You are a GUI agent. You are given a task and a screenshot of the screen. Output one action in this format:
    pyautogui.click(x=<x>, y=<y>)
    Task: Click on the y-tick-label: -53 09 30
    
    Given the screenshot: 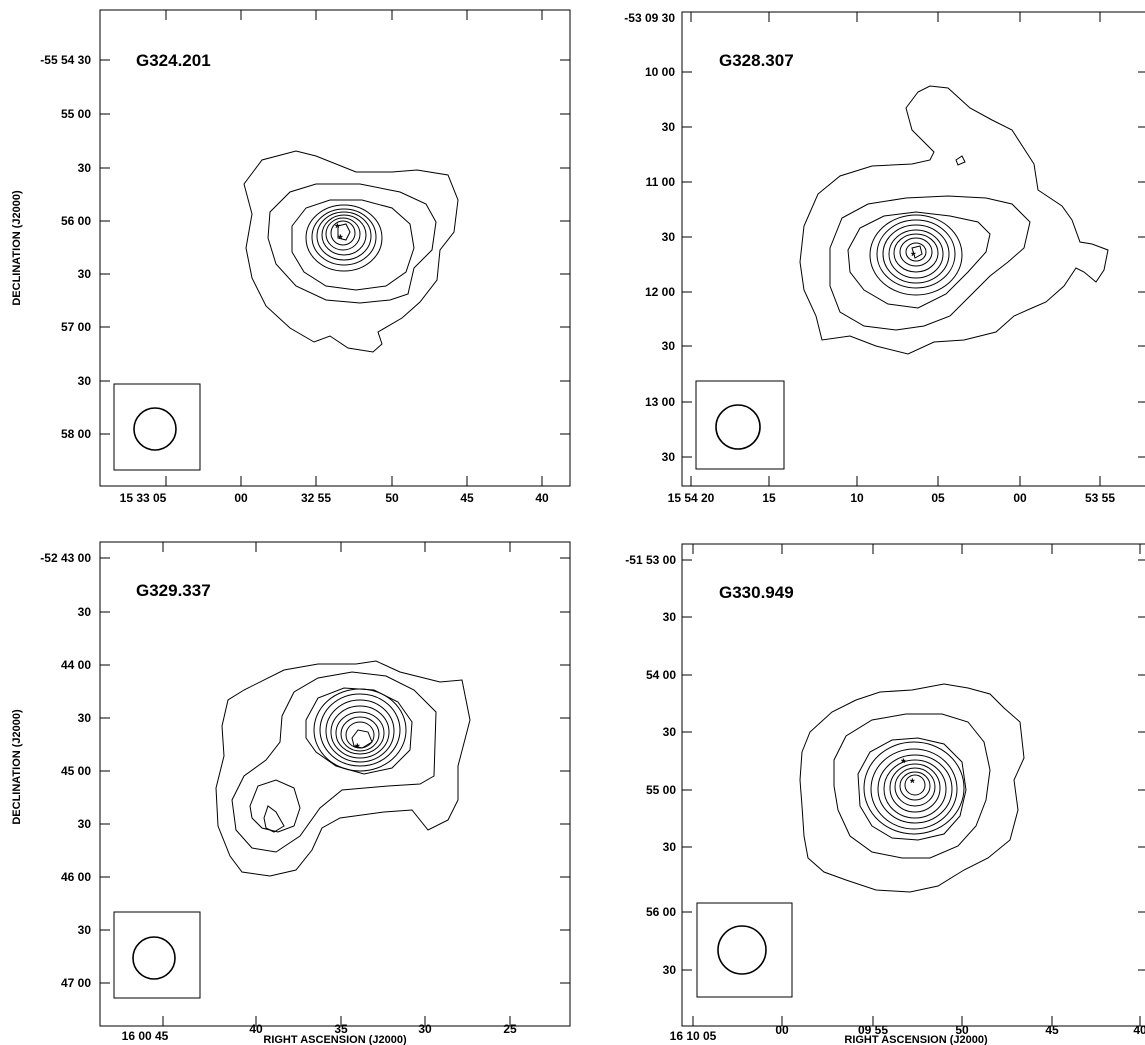 What is the action you would take?
    pyautogui.click(x=649, y=18)
    